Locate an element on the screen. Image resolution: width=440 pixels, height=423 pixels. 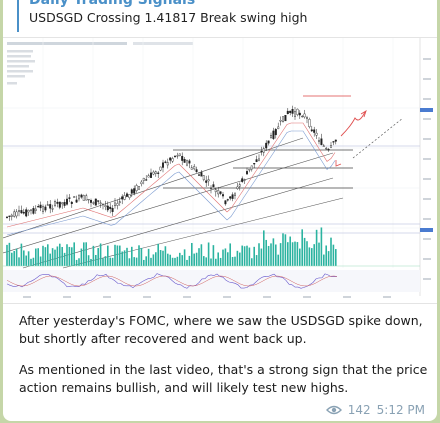
oscillator-panel is located at coordinates (211, 281).